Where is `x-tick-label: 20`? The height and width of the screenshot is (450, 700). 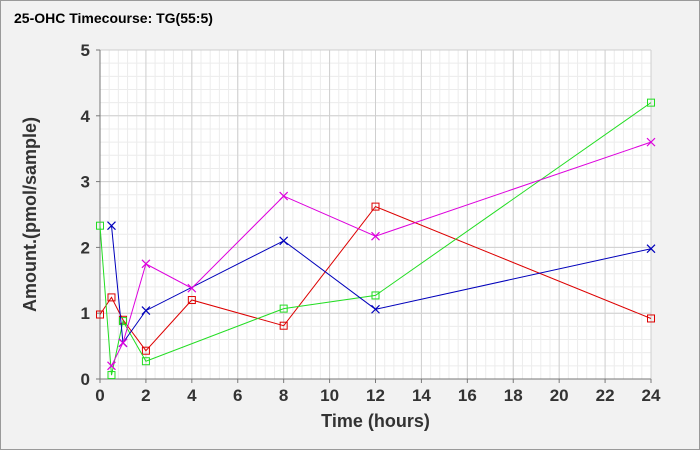 x-tick-label: 20 is located at coordinates (559, 395).